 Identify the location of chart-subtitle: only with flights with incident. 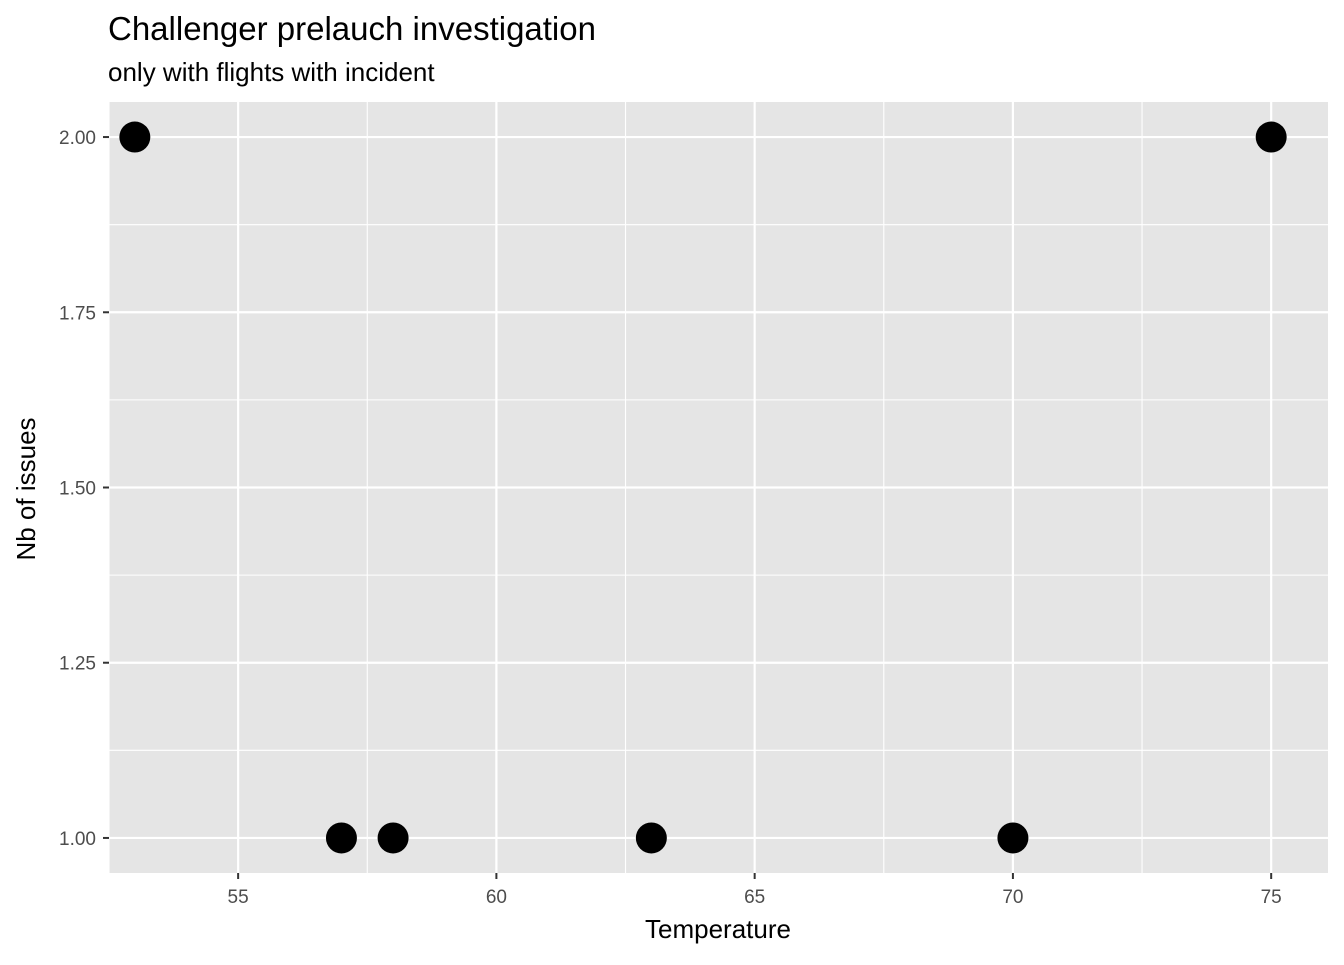
(271, 72).